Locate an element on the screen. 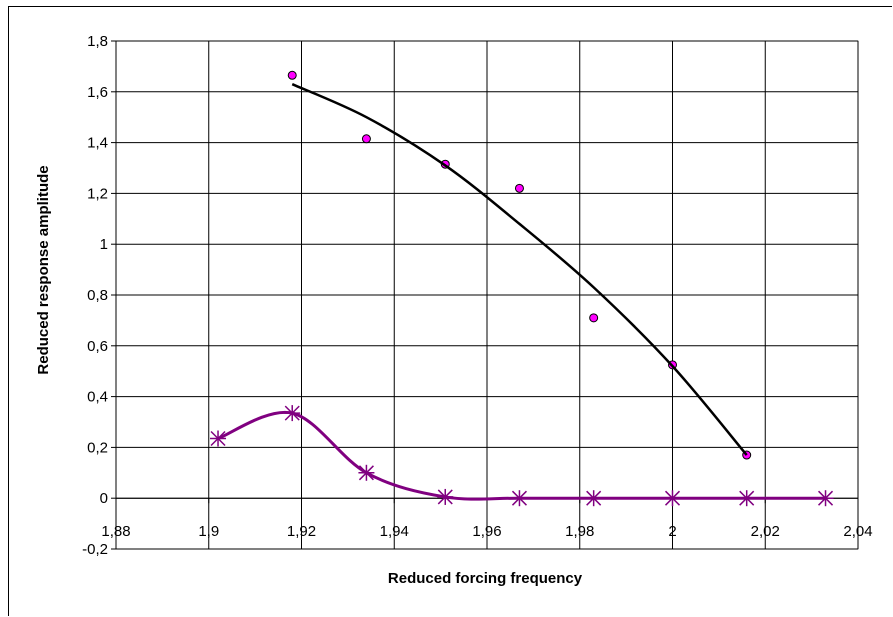 The width and height of the screenshot is (893, 617). y-tick-label: 1,2 is located at coordinates (97, 193).